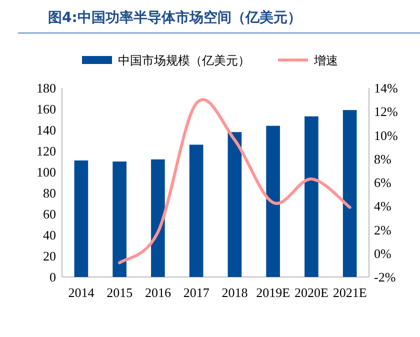  Describe the element at coordinates (46, 172) in the screenshot. I see `y-tick-label: 100` at that location.